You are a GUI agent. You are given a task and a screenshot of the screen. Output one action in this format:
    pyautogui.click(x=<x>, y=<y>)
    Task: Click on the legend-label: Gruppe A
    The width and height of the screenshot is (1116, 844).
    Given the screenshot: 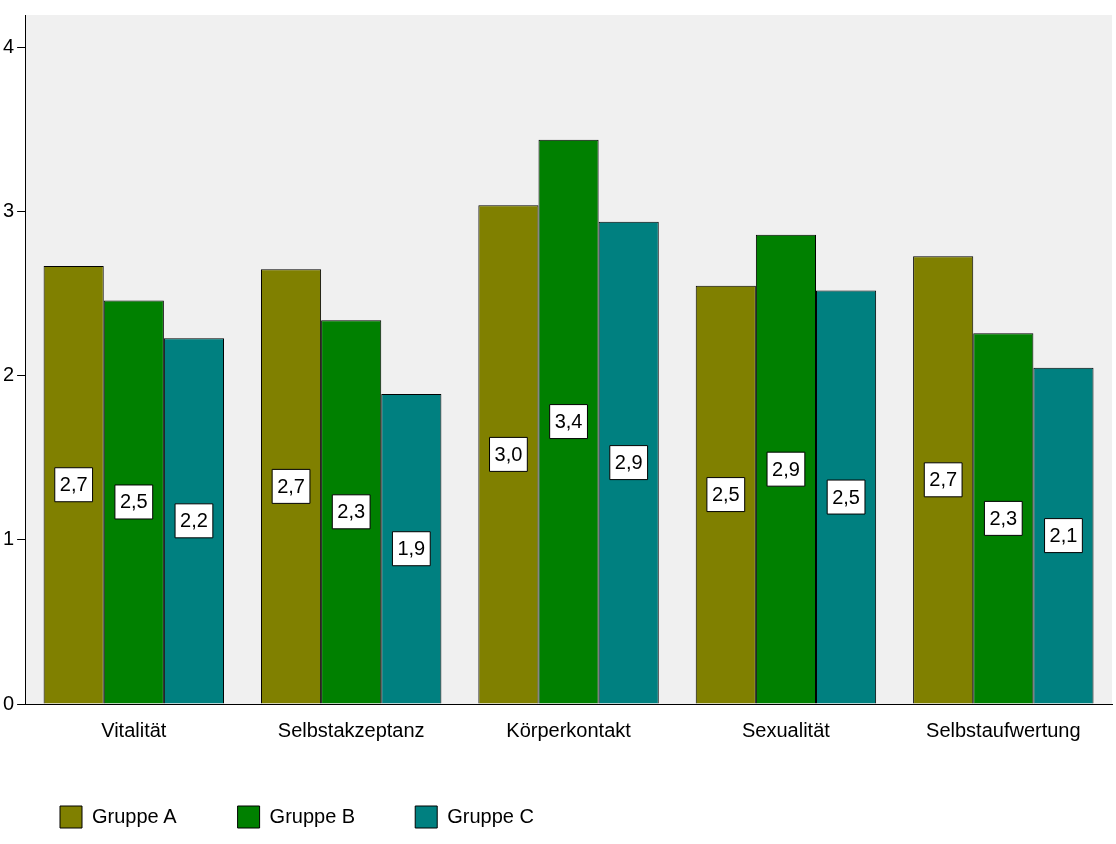 What is the action you would take?
    pyautogui.click(x=135, y=815)
    